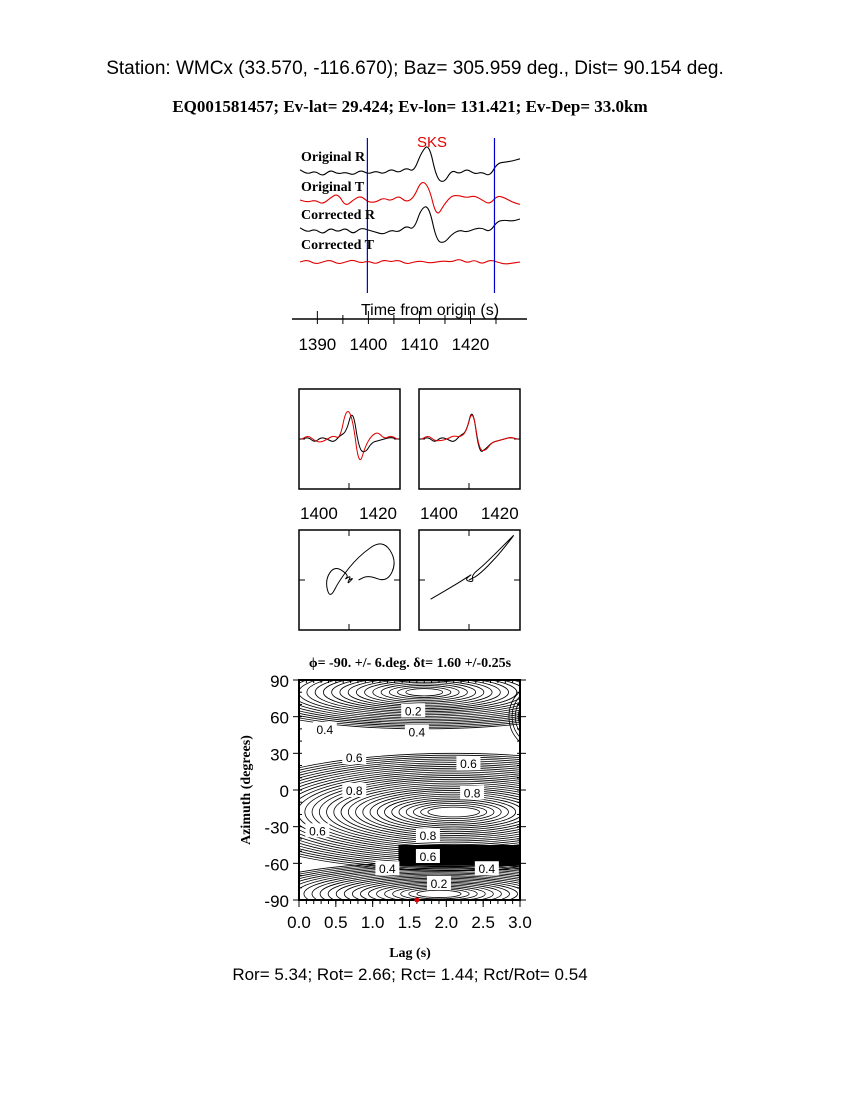 This screenshot has height=1100, width=850. I want to click on trace-original-r, so click(410, 164).